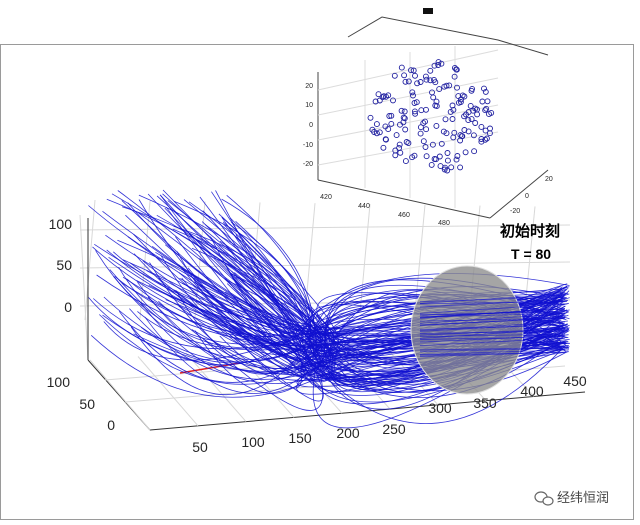  I want to click on inset-y-tick: 0, so click(527, 196).